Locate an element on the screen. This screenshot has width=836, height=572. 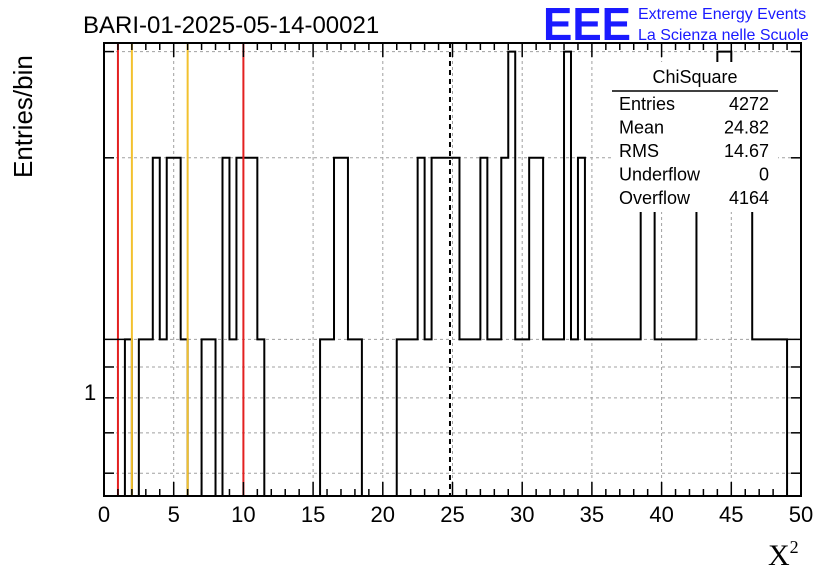
x-tick-label: 40 is located at coordinates (661, 514).